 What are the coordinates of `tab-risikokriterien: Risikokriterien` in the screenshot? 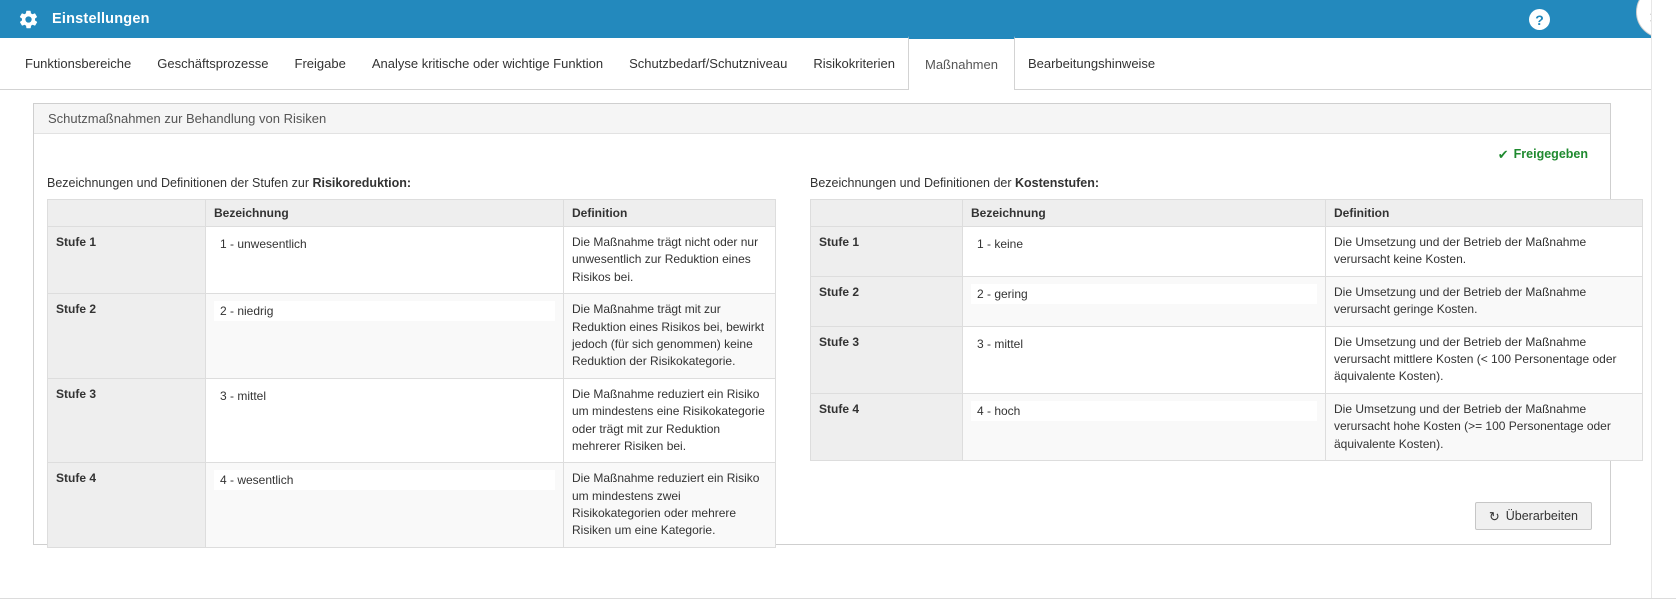 It's located at (854, 63).